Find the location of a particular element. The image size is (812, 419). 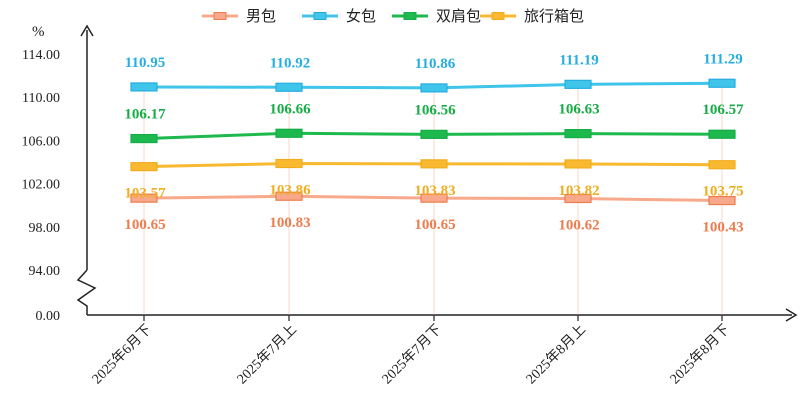

data-label: 103.82 is located at coordinates (578, 191).